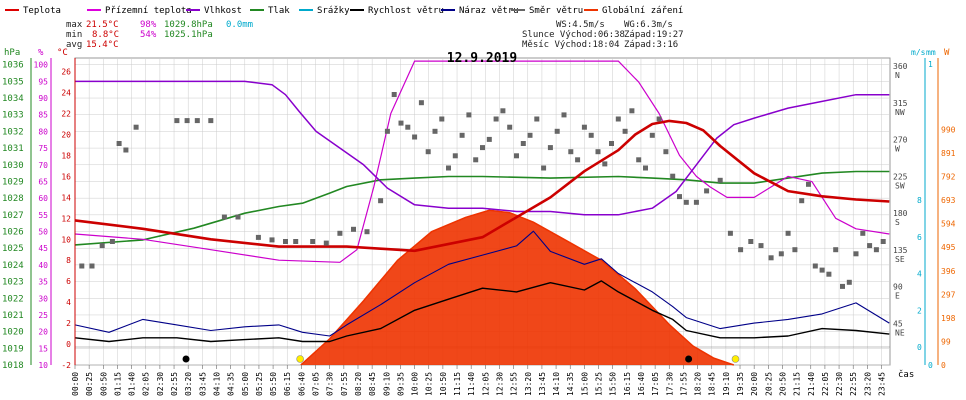 Image resolution: width=966 pixels, height=400 pixels. Describe the element at coordinates (188, 25) in the screenshot. I see `stats-max-press: 1029.8hPa` at that location.